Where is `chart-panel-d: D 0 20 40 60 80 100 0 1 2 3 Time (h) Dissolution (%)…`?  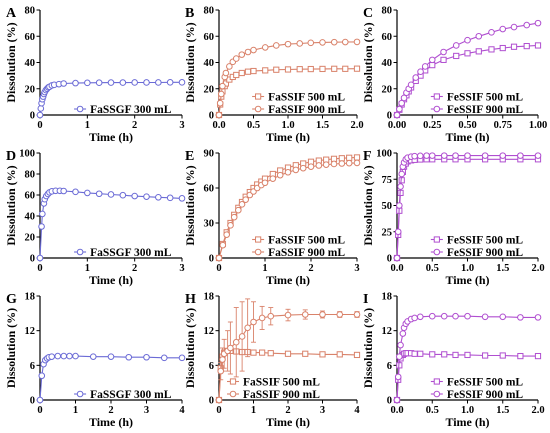
chart-panel-d: D 0 20 40 60 80 100 0 1 2 3 Time (h) Dissolution (%)… is located at coordinates (95, 218).